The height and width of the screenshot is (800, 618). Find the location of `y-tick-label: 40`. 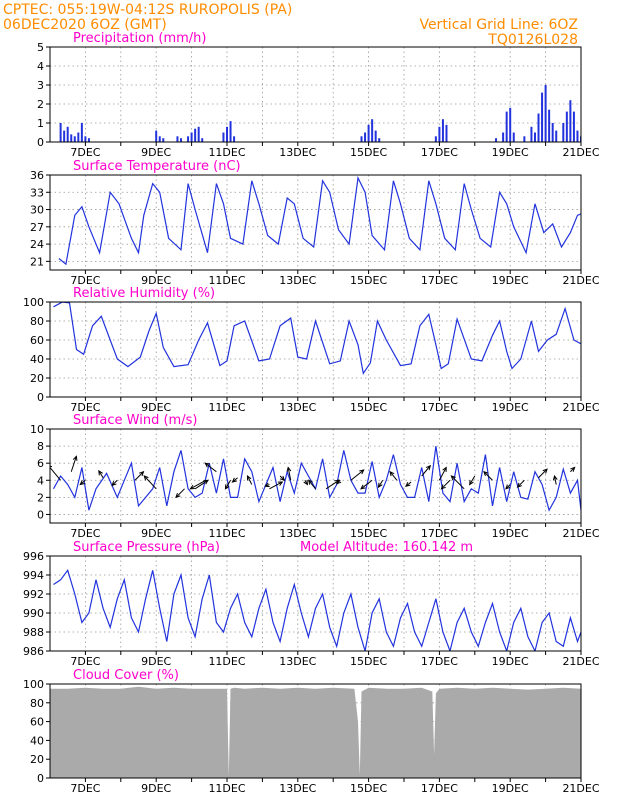

y-tick-label: 40 is located at coordinates (37, 359).